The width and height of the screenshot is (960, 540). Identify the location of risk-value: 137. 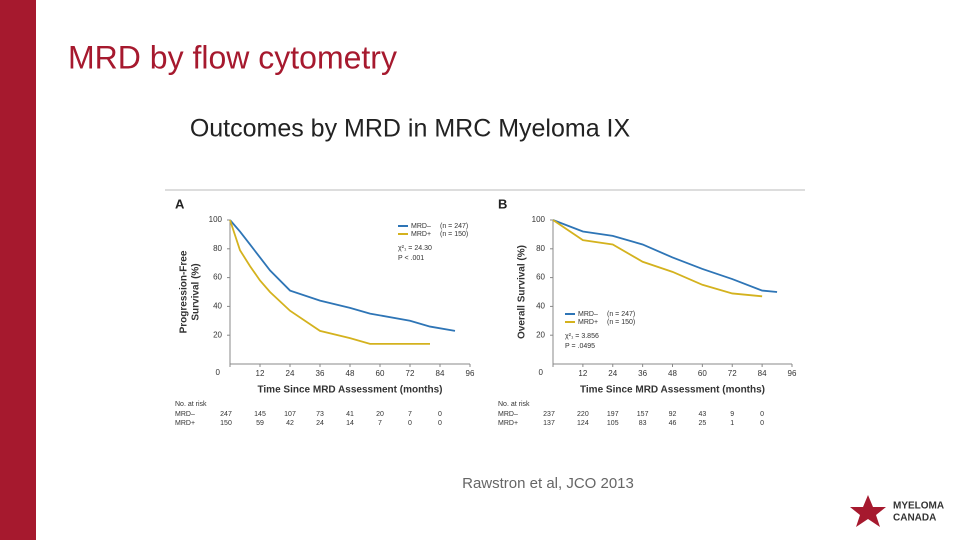
(549, 423).